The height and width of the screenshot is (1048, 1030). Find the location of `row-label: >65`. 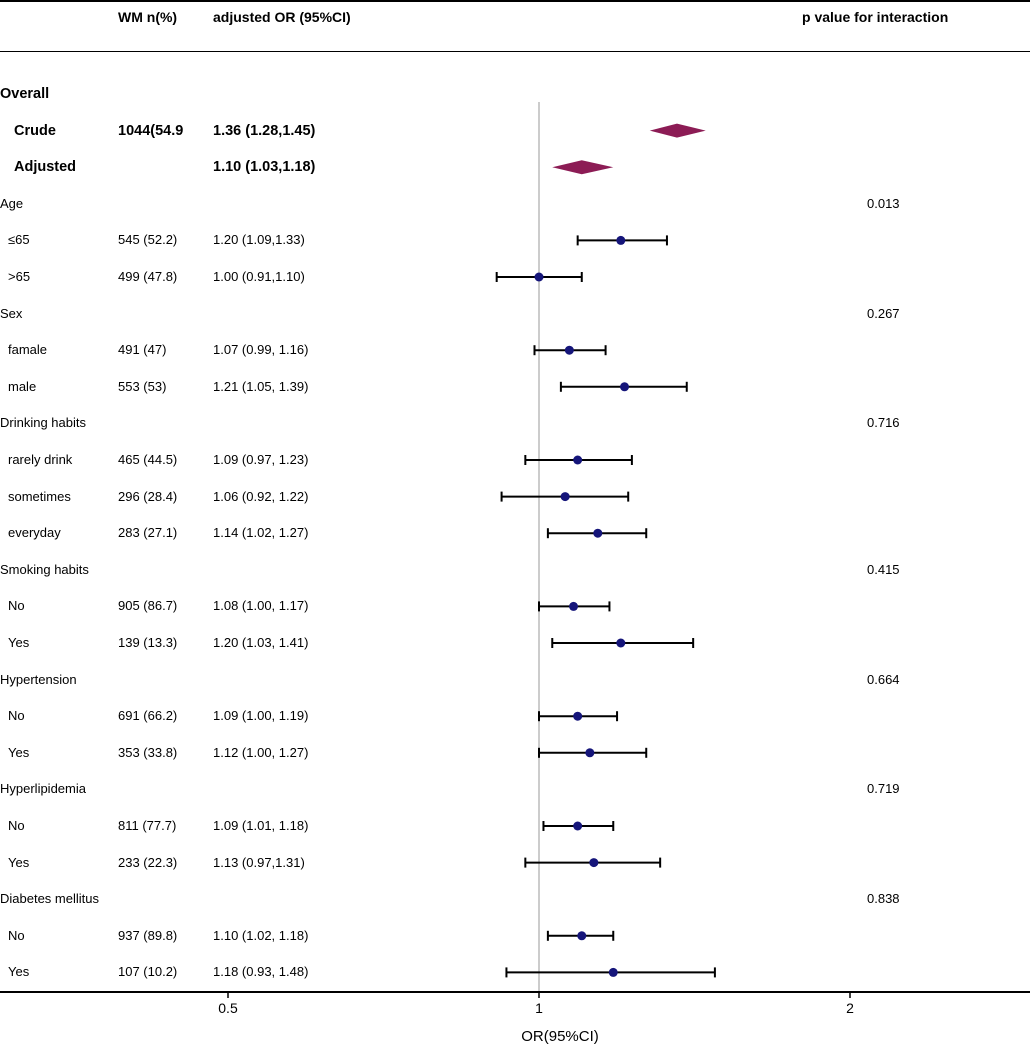

row-label: >65 is located at coordinates (19, 276).